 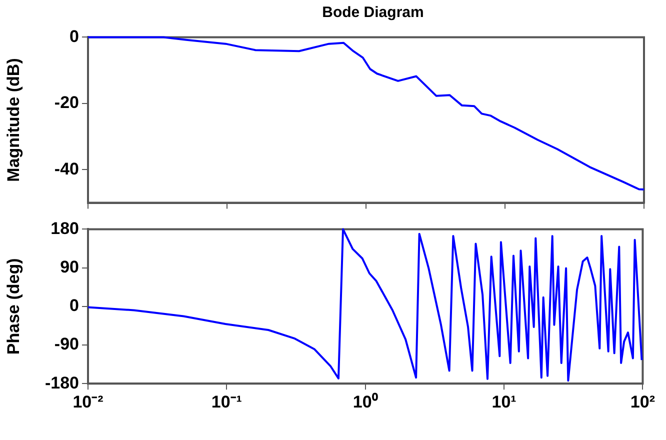 I want to click on x-tick-label: 10⁰, so click(x=365, y=402).